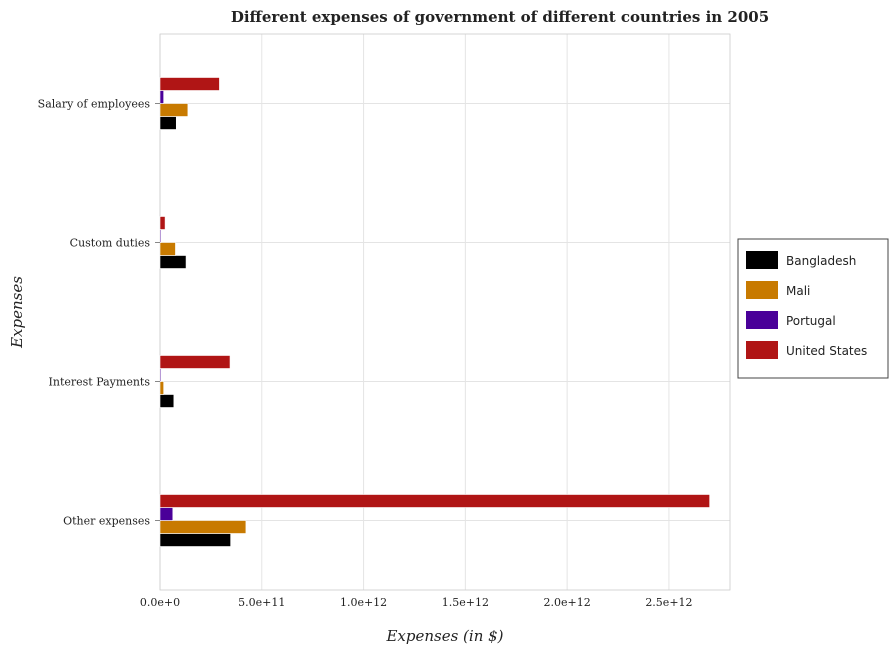 The image size is (894, 650). I want to click on y-tick-label: Other expenses, so click(106, 521).